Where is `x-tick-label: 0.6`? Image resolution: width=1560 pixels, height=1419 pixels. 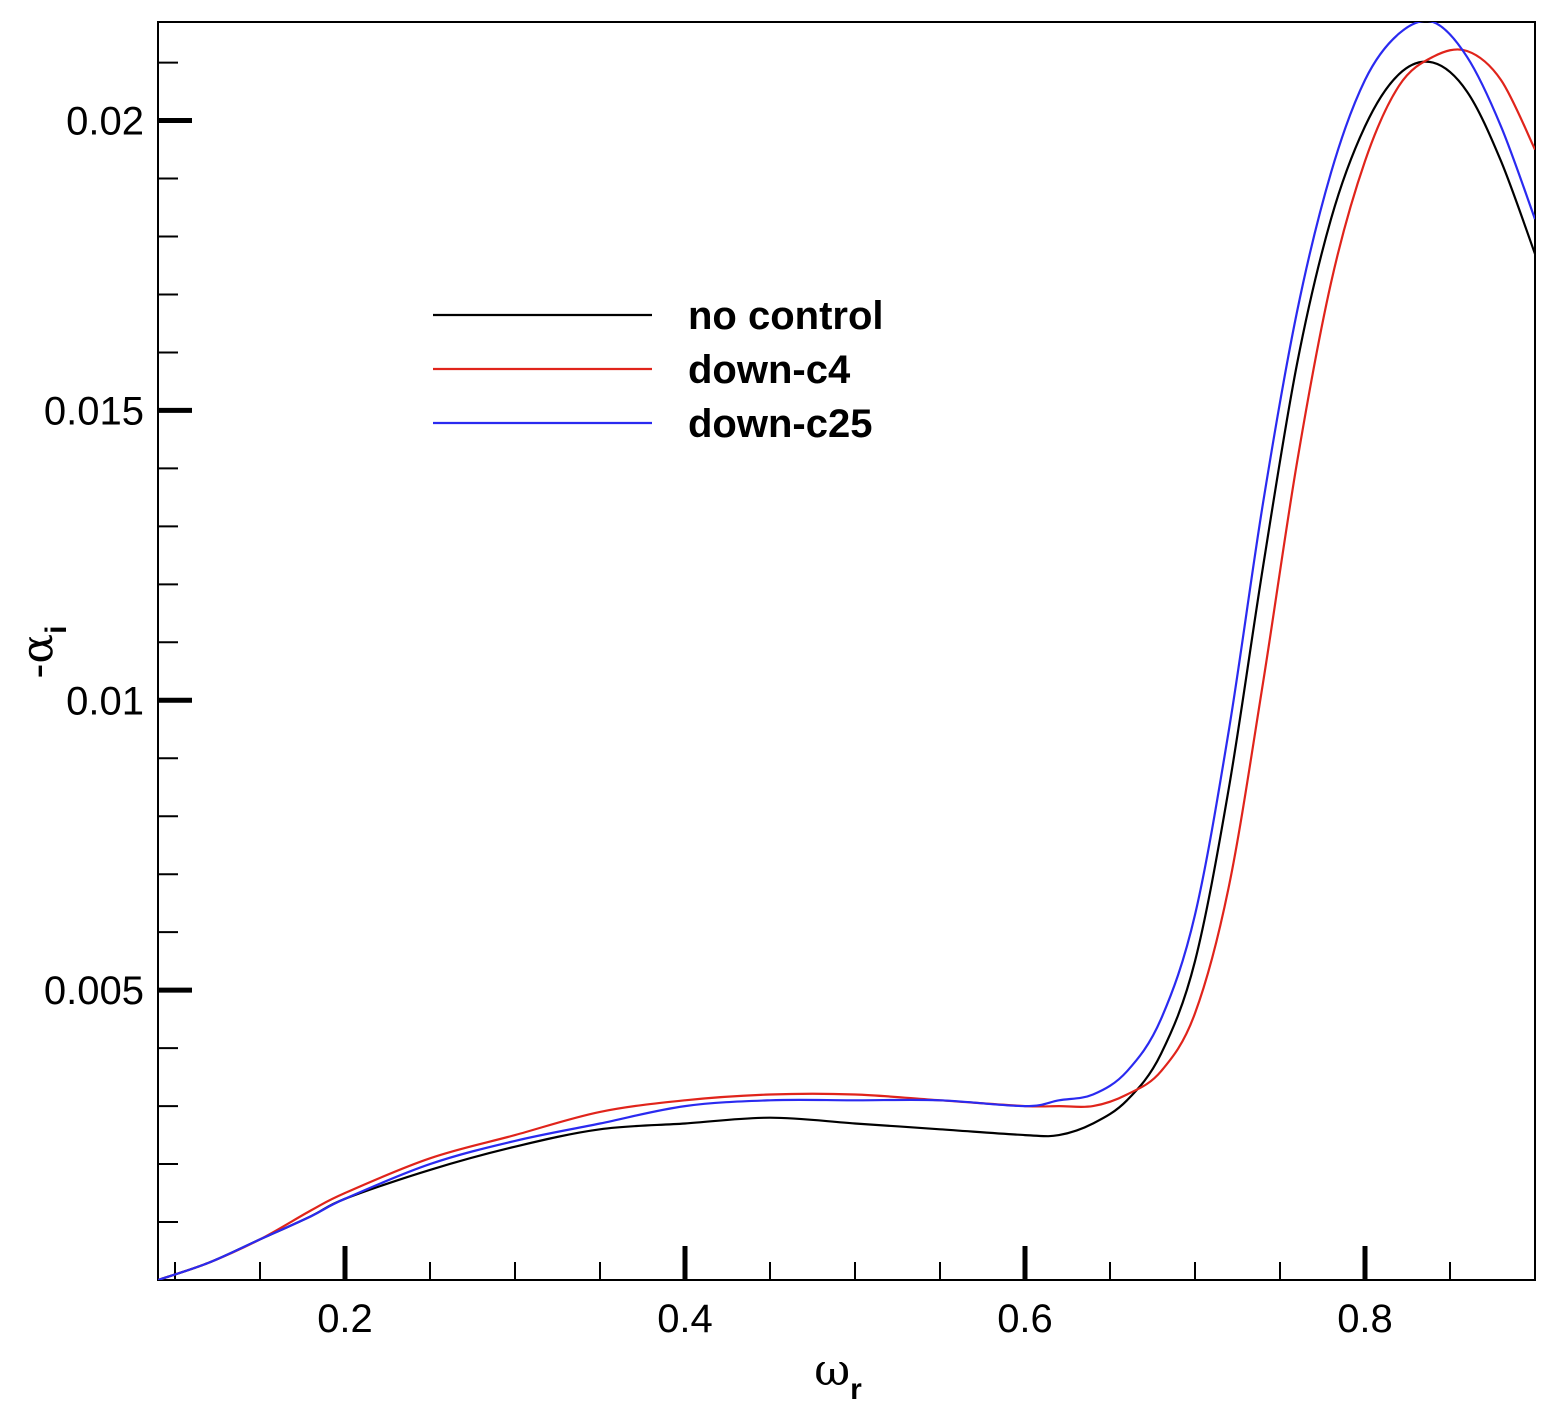 x-tick-label: 0.6 is located at coordinates (1025, 1319).